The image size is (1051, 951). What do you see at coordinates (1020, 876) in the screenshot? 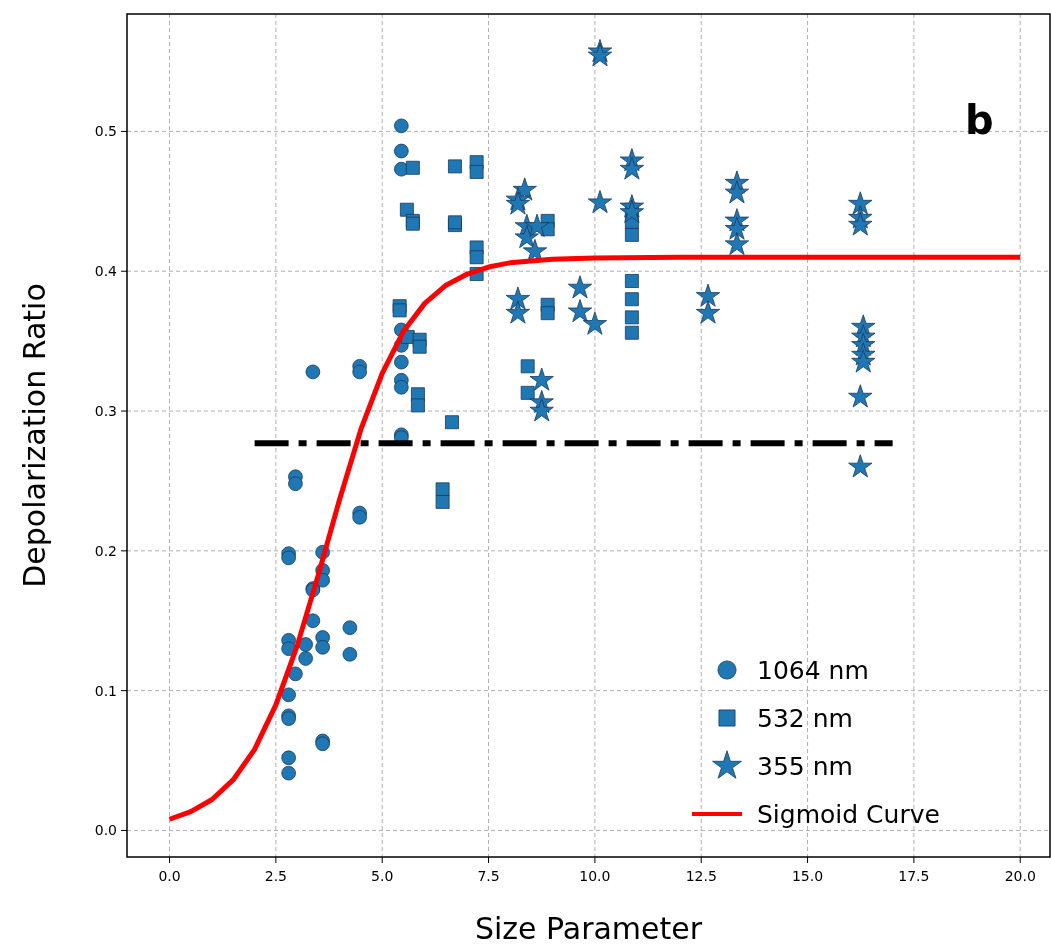
I see `x-tick-label: 20.0` at bounding box center [1020, 876].